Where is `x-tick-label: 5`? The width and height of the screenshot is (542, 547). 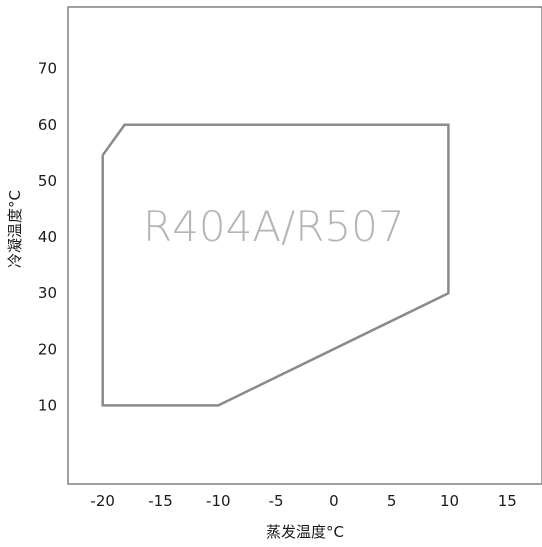 x-tick-label: 5 is located at coordinates (392, 501).